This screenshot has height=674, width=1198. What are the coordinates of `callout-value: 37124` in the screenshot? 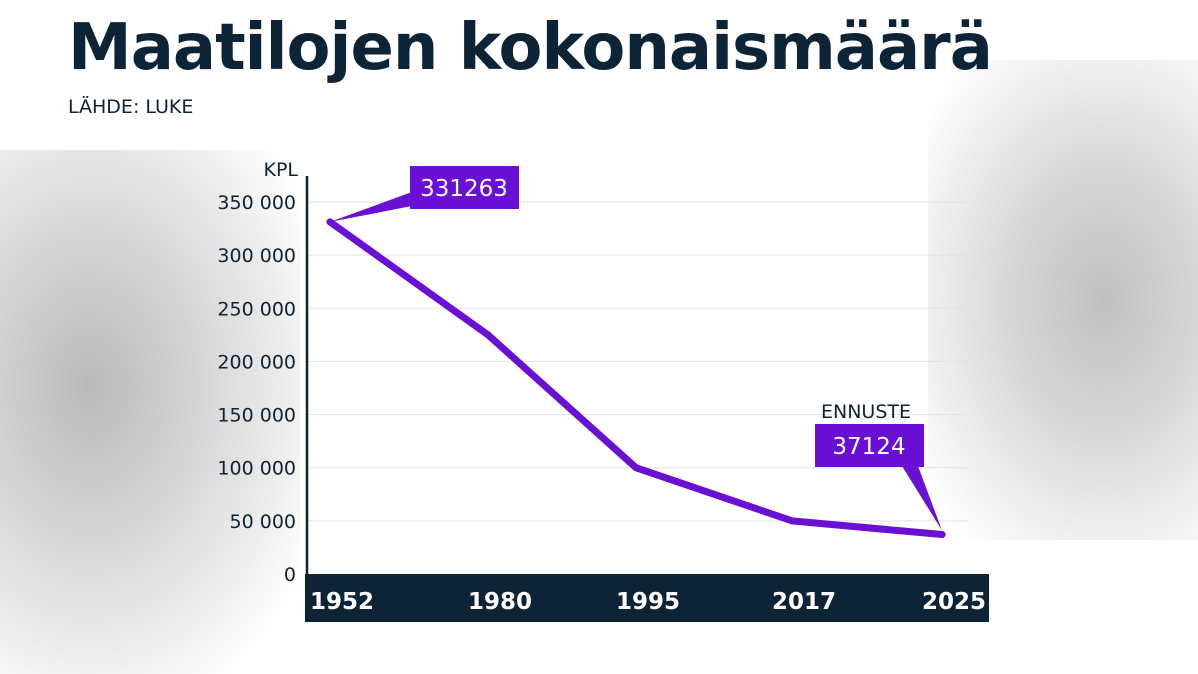 It's located at (868, 447).